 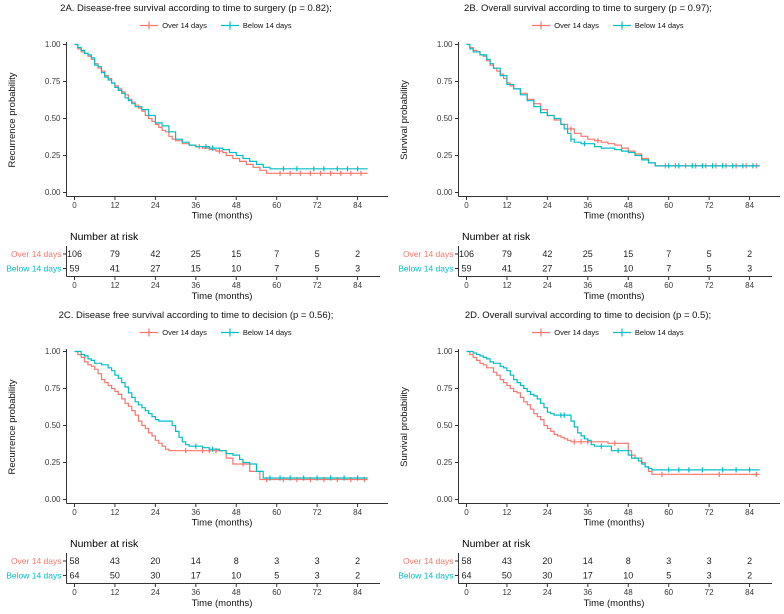 What do you see at coordinates (547, 561) in the screenshot?
I see `svg-text: 20` at bounding box center [547, 561].